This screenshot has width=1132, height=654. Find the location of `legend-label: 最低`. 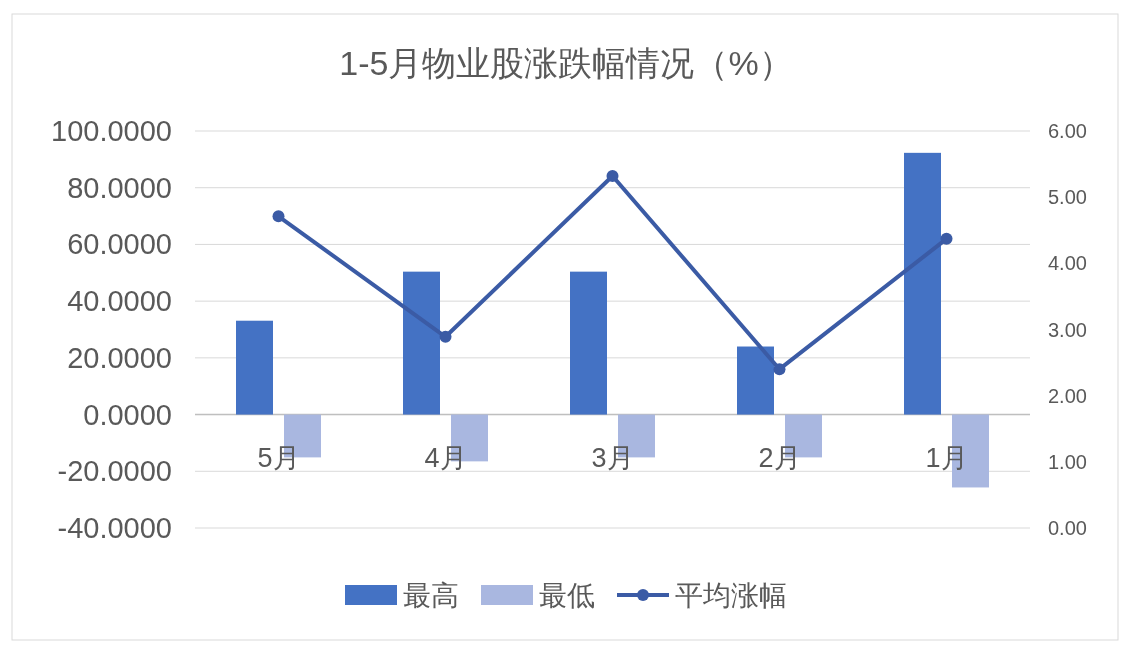

legend-label: 最低 is located at coordinates (567, 595).